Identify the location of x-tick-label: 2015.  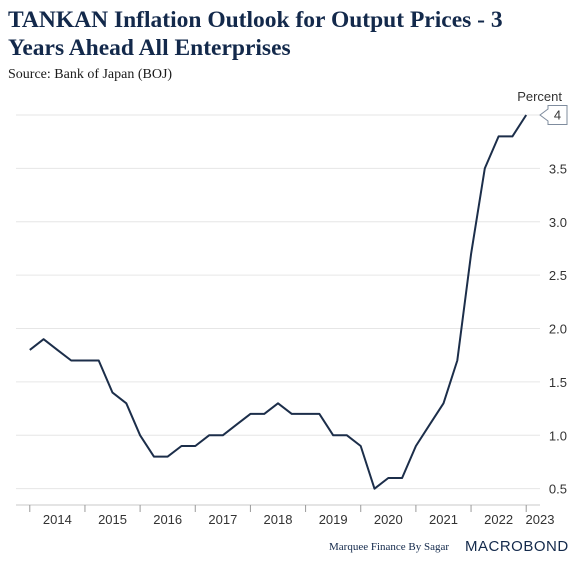
(112, 519).